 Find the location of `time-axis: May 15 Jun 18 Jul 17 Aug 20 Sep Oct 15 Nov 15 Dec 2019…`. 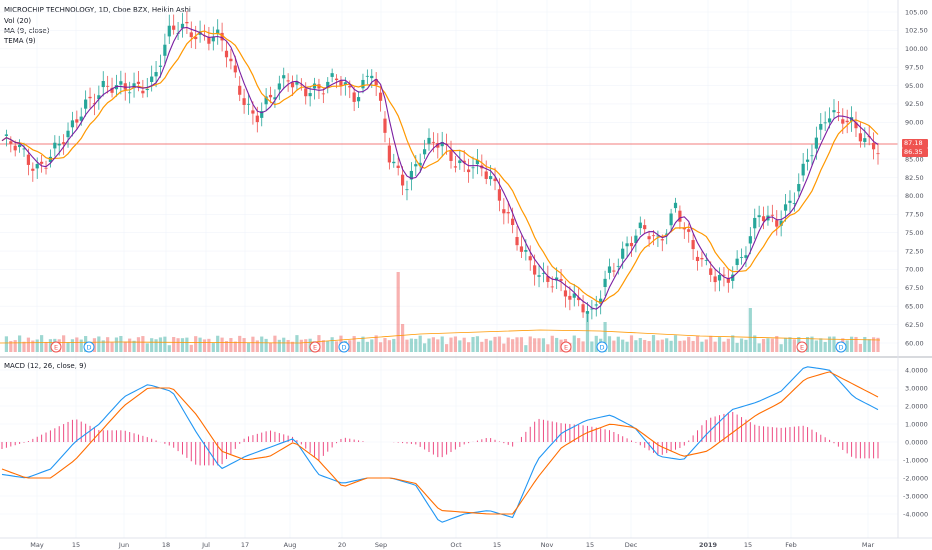

time-axis: May 15 Jun 18 Jul 17 Aug 20 Sep Oct 15 Nov 15 Dec 2019… is located at coordinates (452, 545).